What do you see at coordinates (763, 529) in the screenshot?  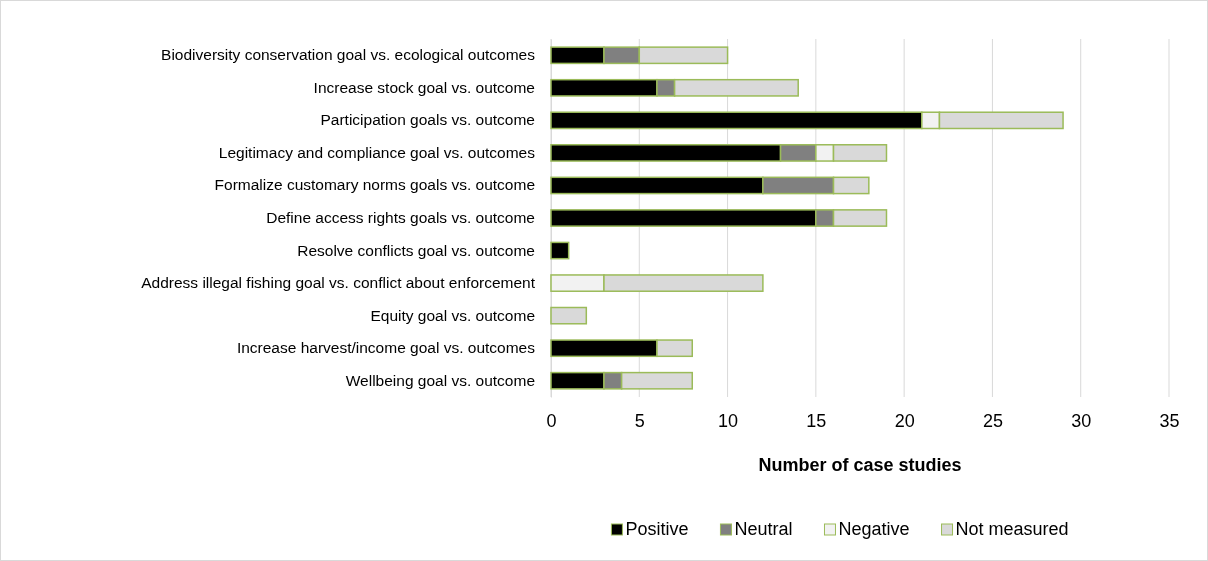 I see `legend-label: Neutral` at bounding box center [763, 529].